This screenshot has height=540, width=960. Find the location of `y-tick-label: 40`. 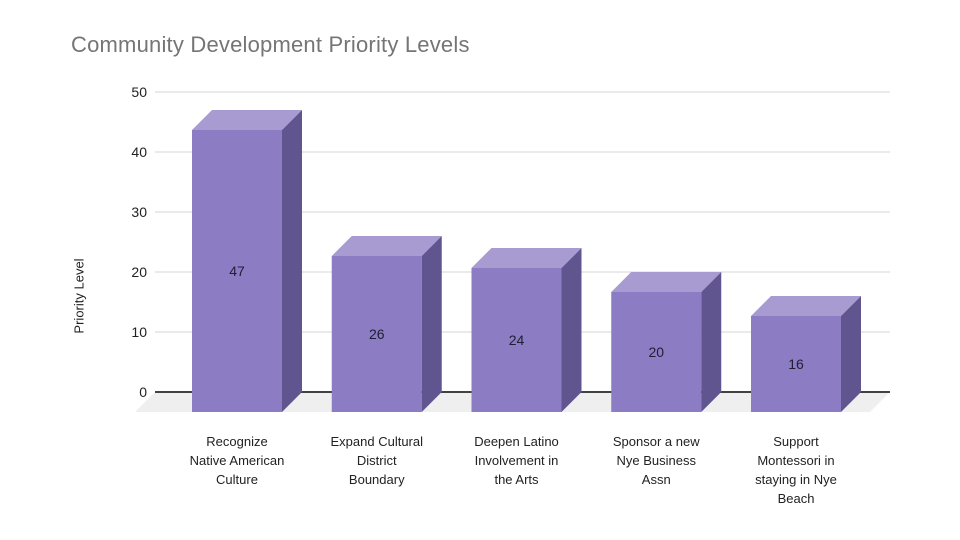

y-tick-label: 40 is located at coordinates (139, 152).